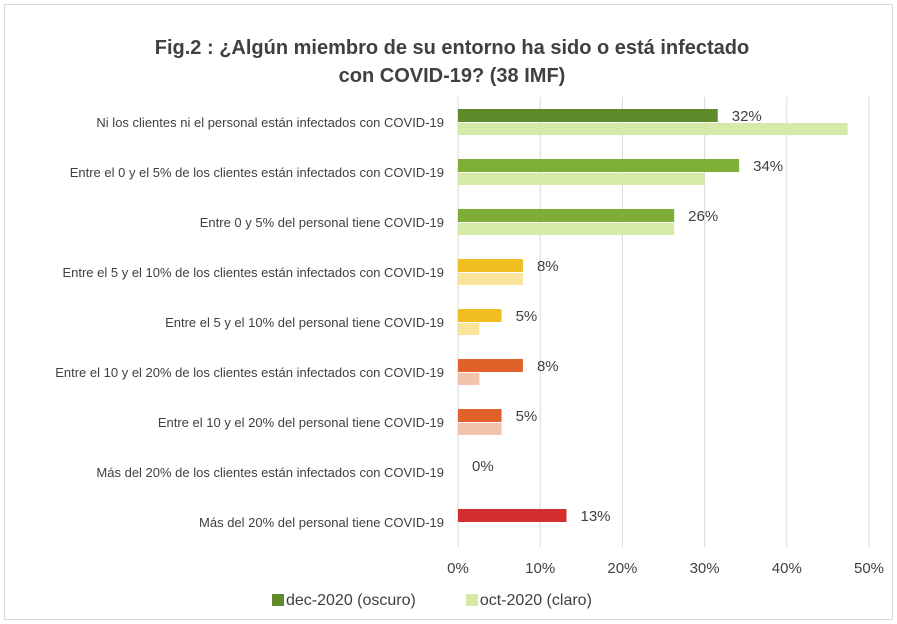 The width and height of the screenshot is (897, 624). What do you see at coordinates (768, 166) in the screenshot?
I see `data-label: 34%` at bounding box center [768, 166].